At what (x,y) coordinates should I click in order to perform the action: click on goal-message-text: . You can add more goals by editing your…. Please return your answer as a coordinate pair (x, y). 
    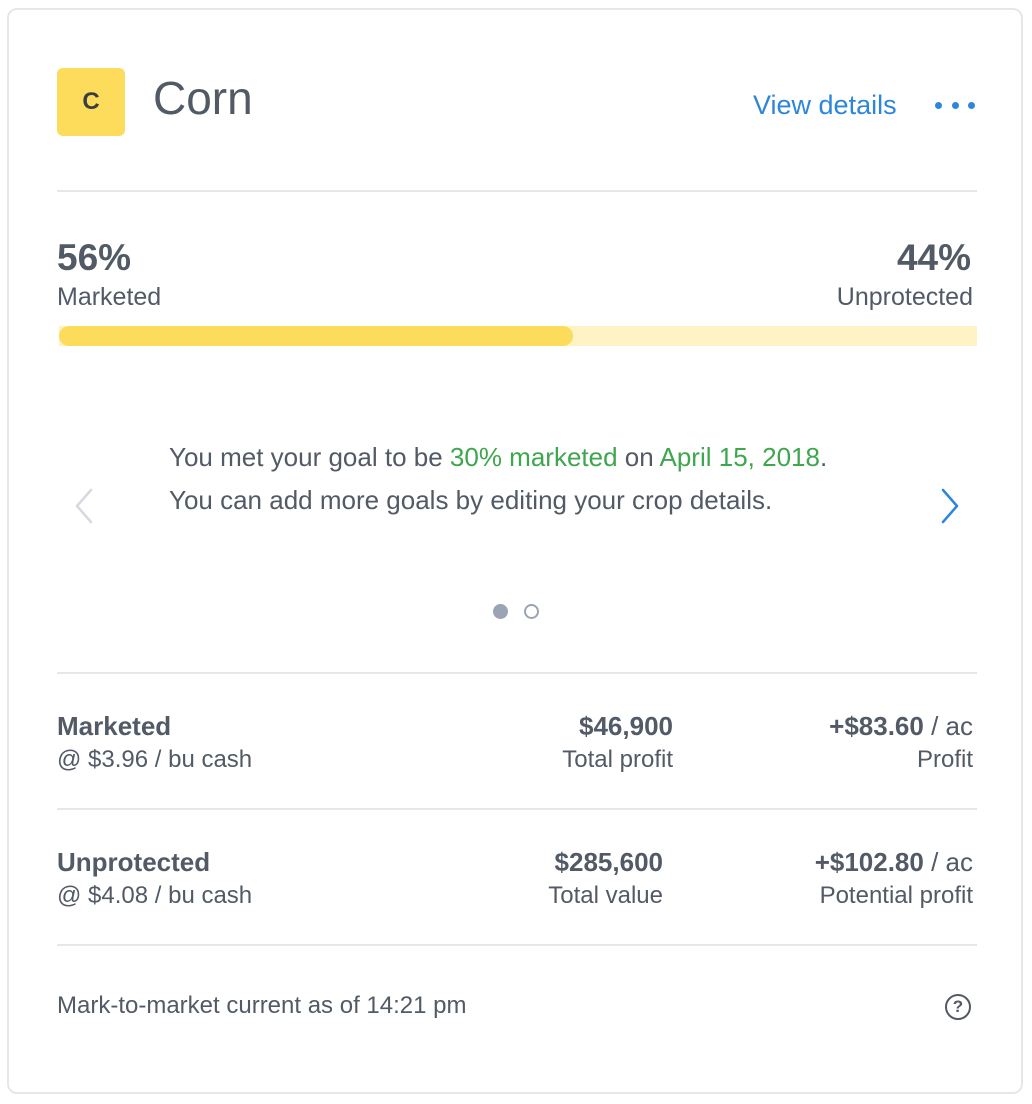
    Looking at the image, I should click on (498, 478).